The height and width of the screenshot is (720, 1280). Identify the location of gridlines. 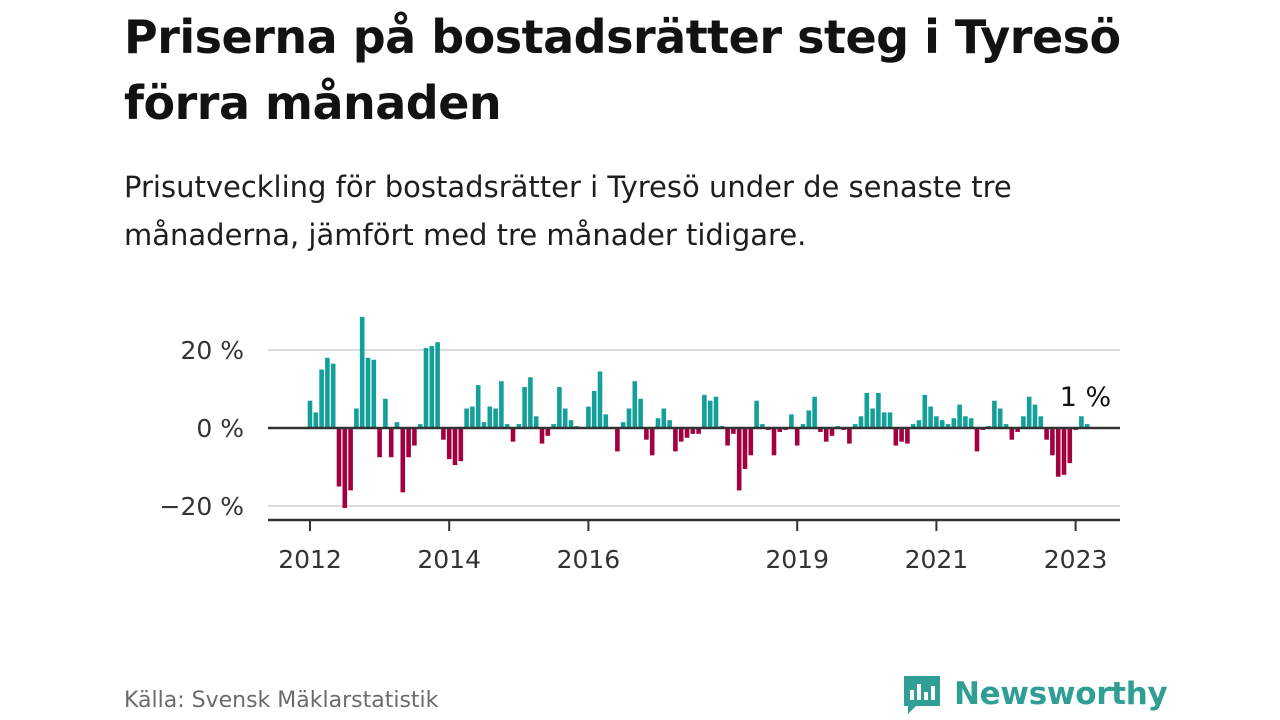
(694, 428).